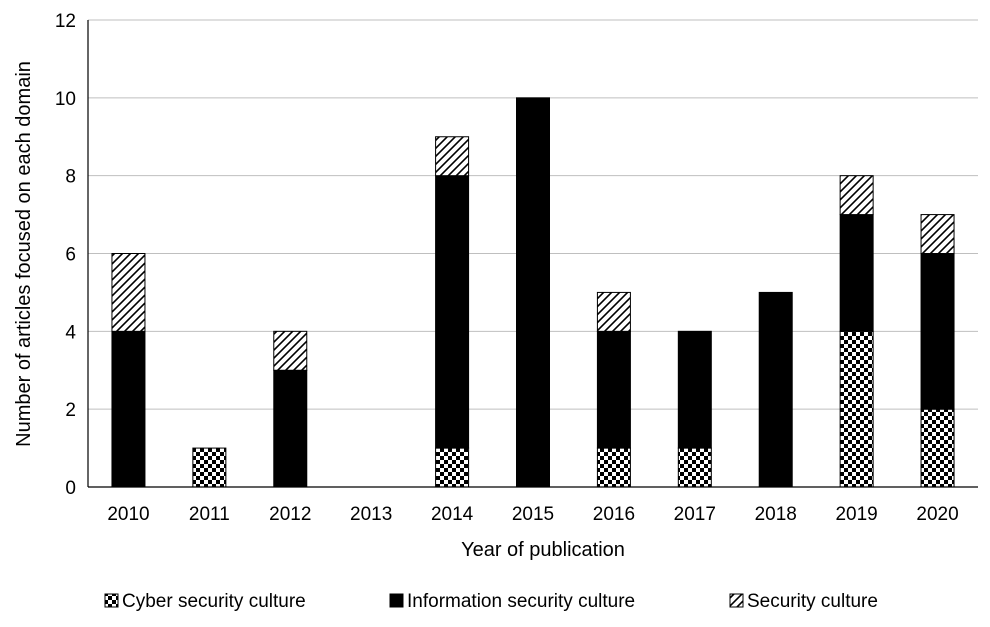 Image resolution: width=990 pixels, height=627 pixels. What do you see at coordinates (521, 601) in the screenshot?
I see `legend-label: Information security culture` at bounding box center [521, 601].